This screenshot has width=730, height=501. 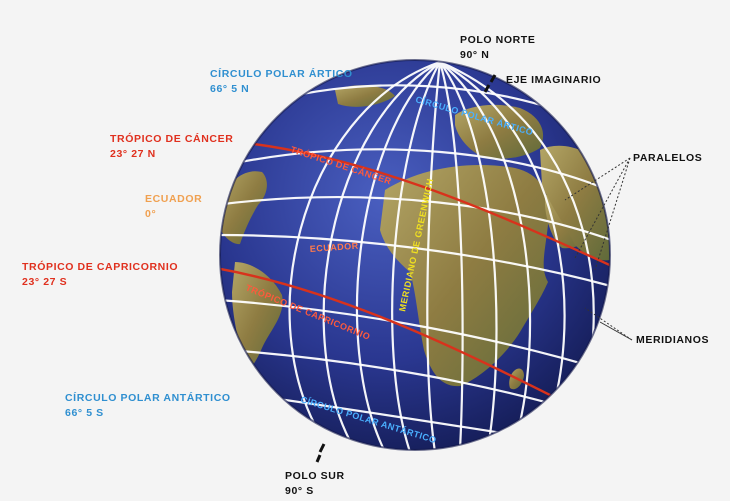 I want to click on equator-name: ECUADOR, so click(x=174, y=199).